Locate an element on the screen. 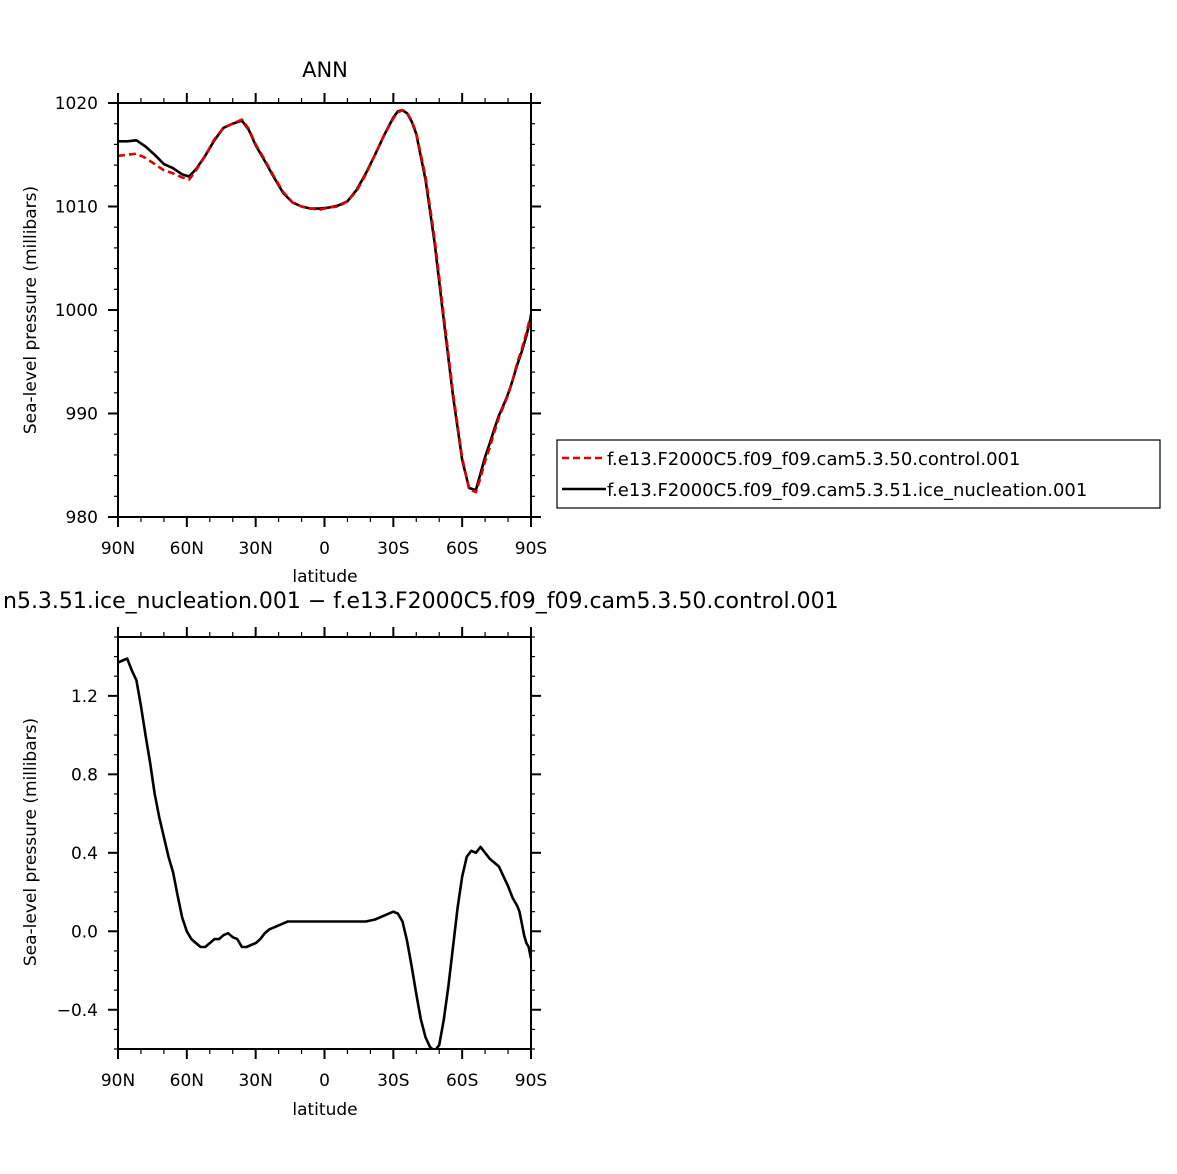 The width and height of the screenshot is (1177, 1174). bottom-y-tick-label: 1.2 is located at coordinates (84, 697).